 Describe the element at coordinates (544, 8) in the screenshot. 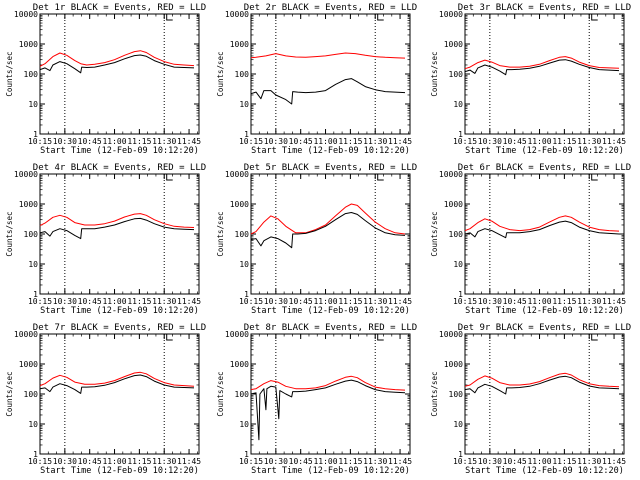

I see `panel-title: Det 3r BLACK = Events, RED = LLD` at that location.